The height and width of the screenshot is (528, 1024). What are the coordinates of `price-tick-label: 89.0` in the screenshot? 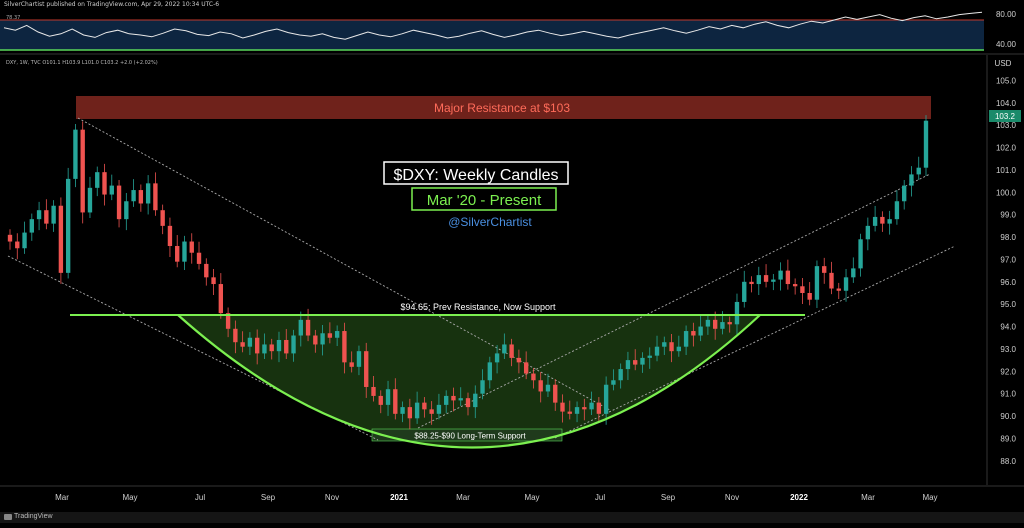 It's located at (1008, 438).